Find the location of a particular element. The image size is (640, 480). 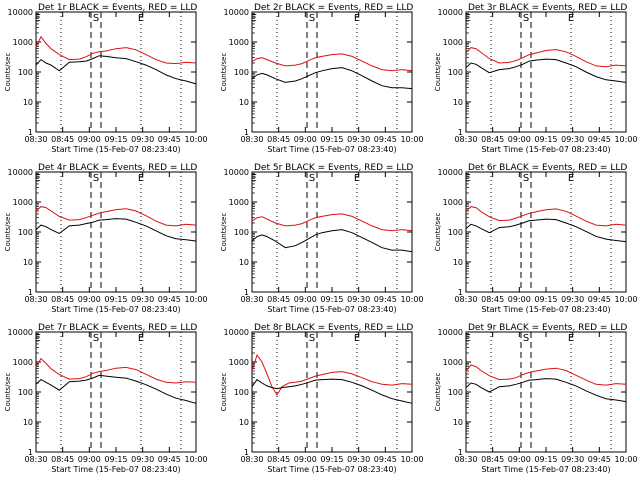

panel-title: Det 4r BLACK = Events, RED = LLD is located at coordinates (117, 168).